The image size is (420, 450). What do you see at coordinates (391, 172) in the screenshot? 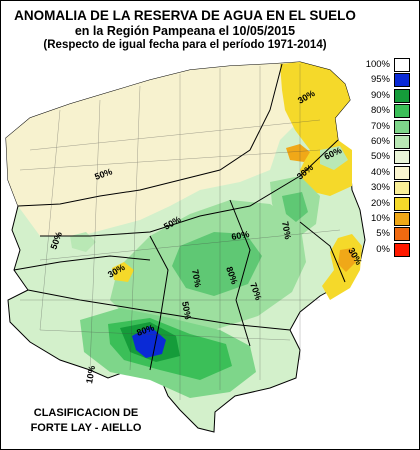
I see `legend-row: 40%` at bounding box center [391, 172].